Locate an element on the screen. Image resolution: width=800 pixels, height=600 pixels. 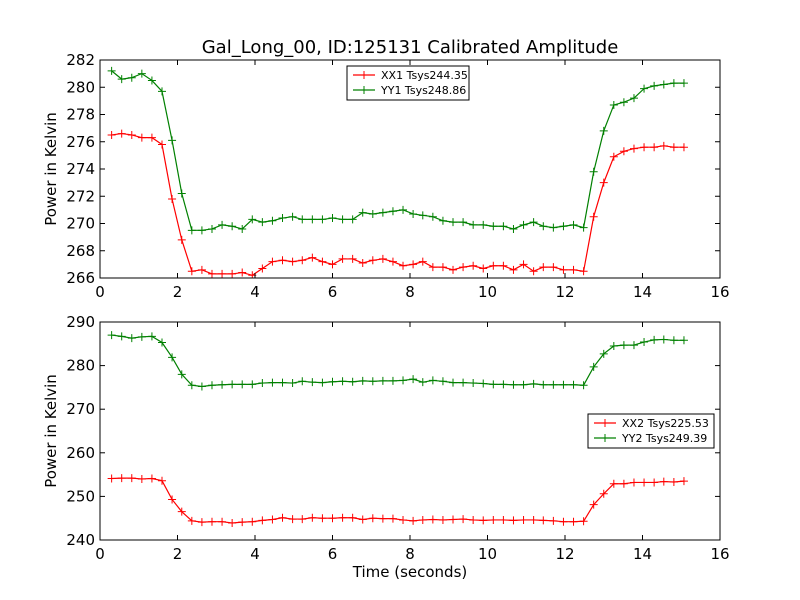
legend-entry-label: XX1 Tsys244.35 is located at coordinates (424, 75).